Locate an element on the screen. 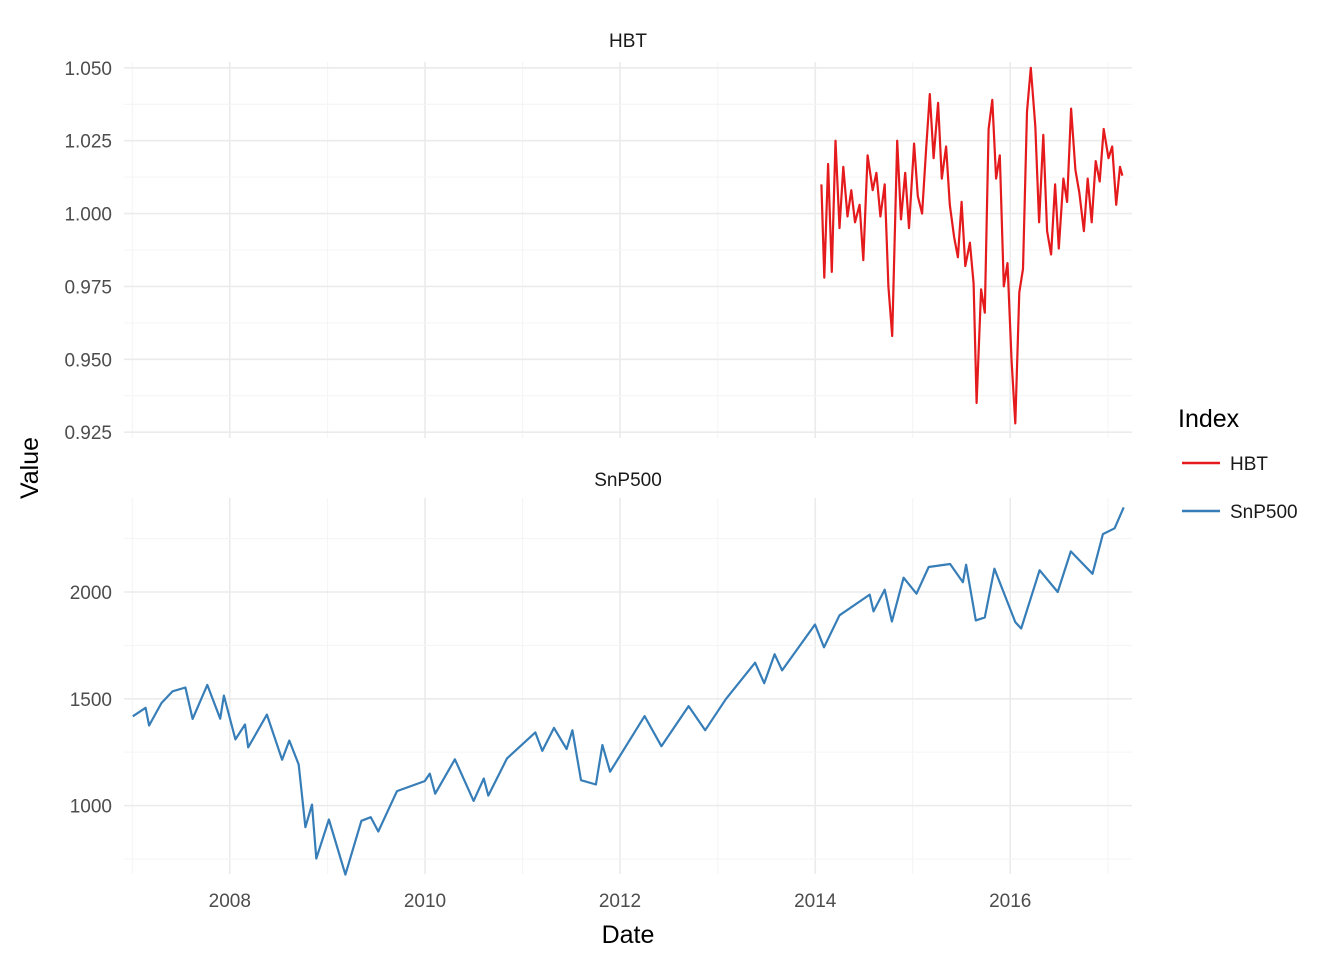 The width and height of the screenshot is (1344, 960). x-axis-tick-labels: 2008 2010 2012 2014 2016 is located at coordinates (620, 901).